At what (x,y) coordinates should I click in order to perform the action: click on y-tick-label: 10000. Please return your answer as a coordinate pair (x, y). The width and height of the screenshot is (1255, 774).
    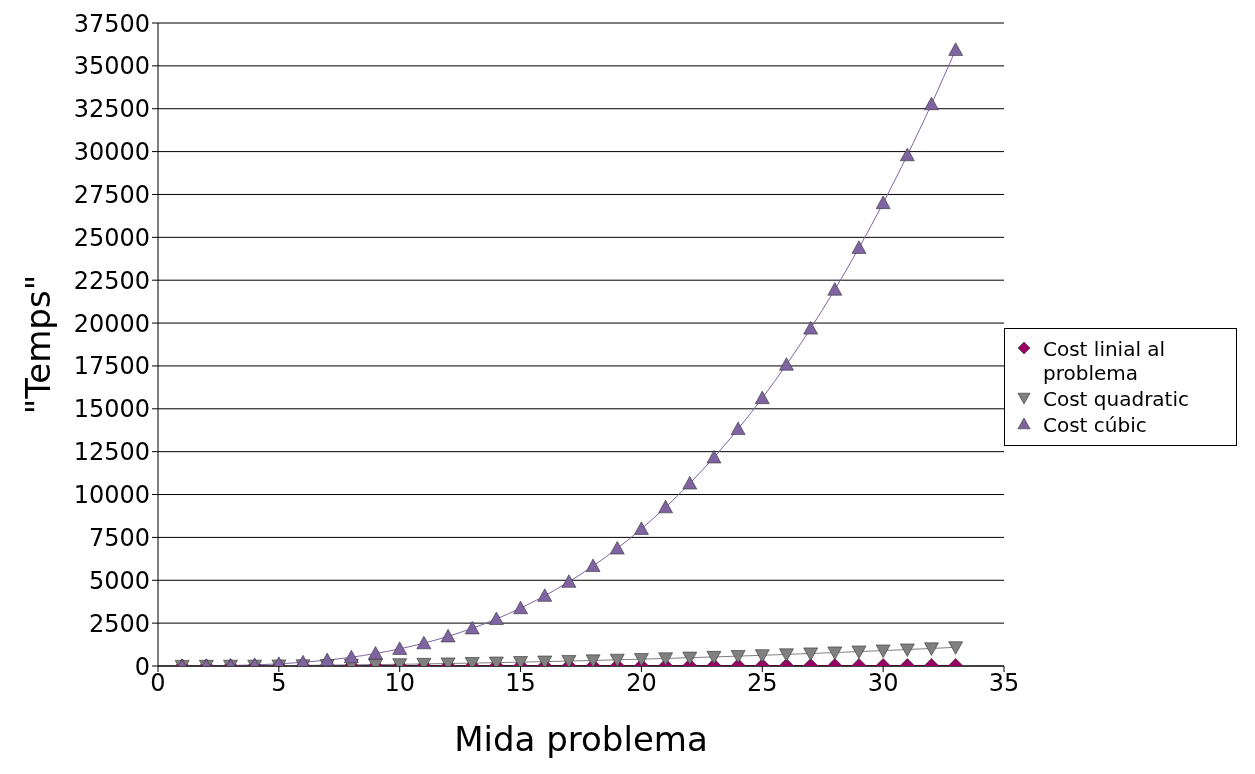
    Looking at the image, I should click on (111, 495).